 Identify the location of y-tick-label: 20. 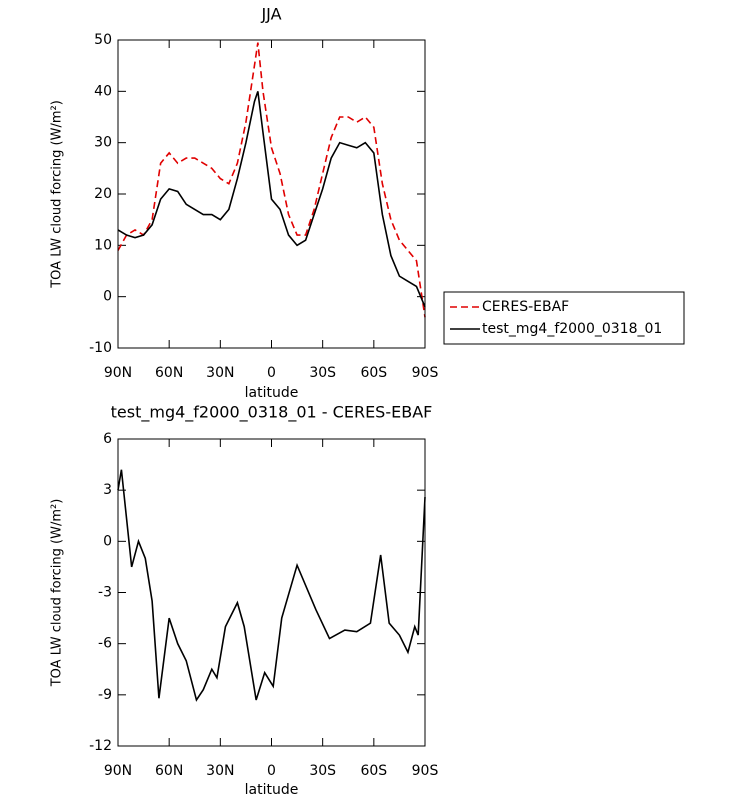
(103, 194).